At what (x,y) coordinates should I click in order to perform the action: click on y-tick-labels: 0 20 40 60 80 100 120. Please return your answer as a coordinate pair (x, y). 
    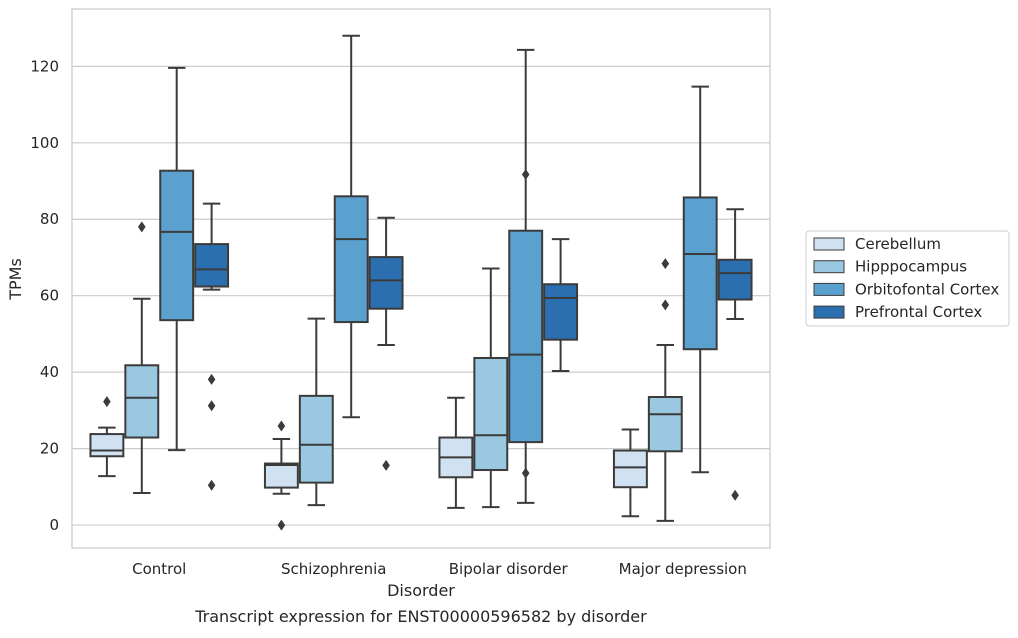
    Looking at the image, I should click on (44, 295).